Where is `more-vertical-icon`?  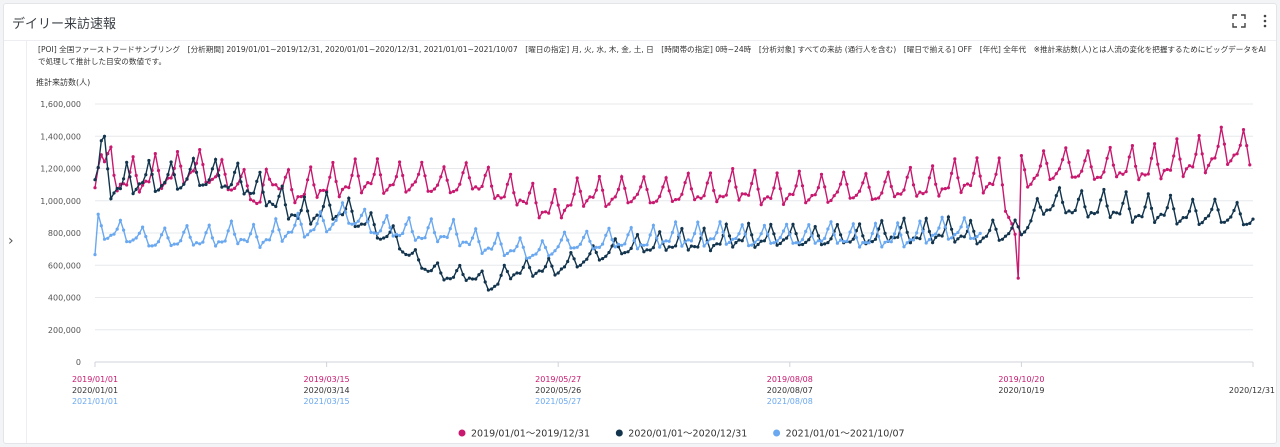
more-vertical-icon is located at coordinates (1265, 21).